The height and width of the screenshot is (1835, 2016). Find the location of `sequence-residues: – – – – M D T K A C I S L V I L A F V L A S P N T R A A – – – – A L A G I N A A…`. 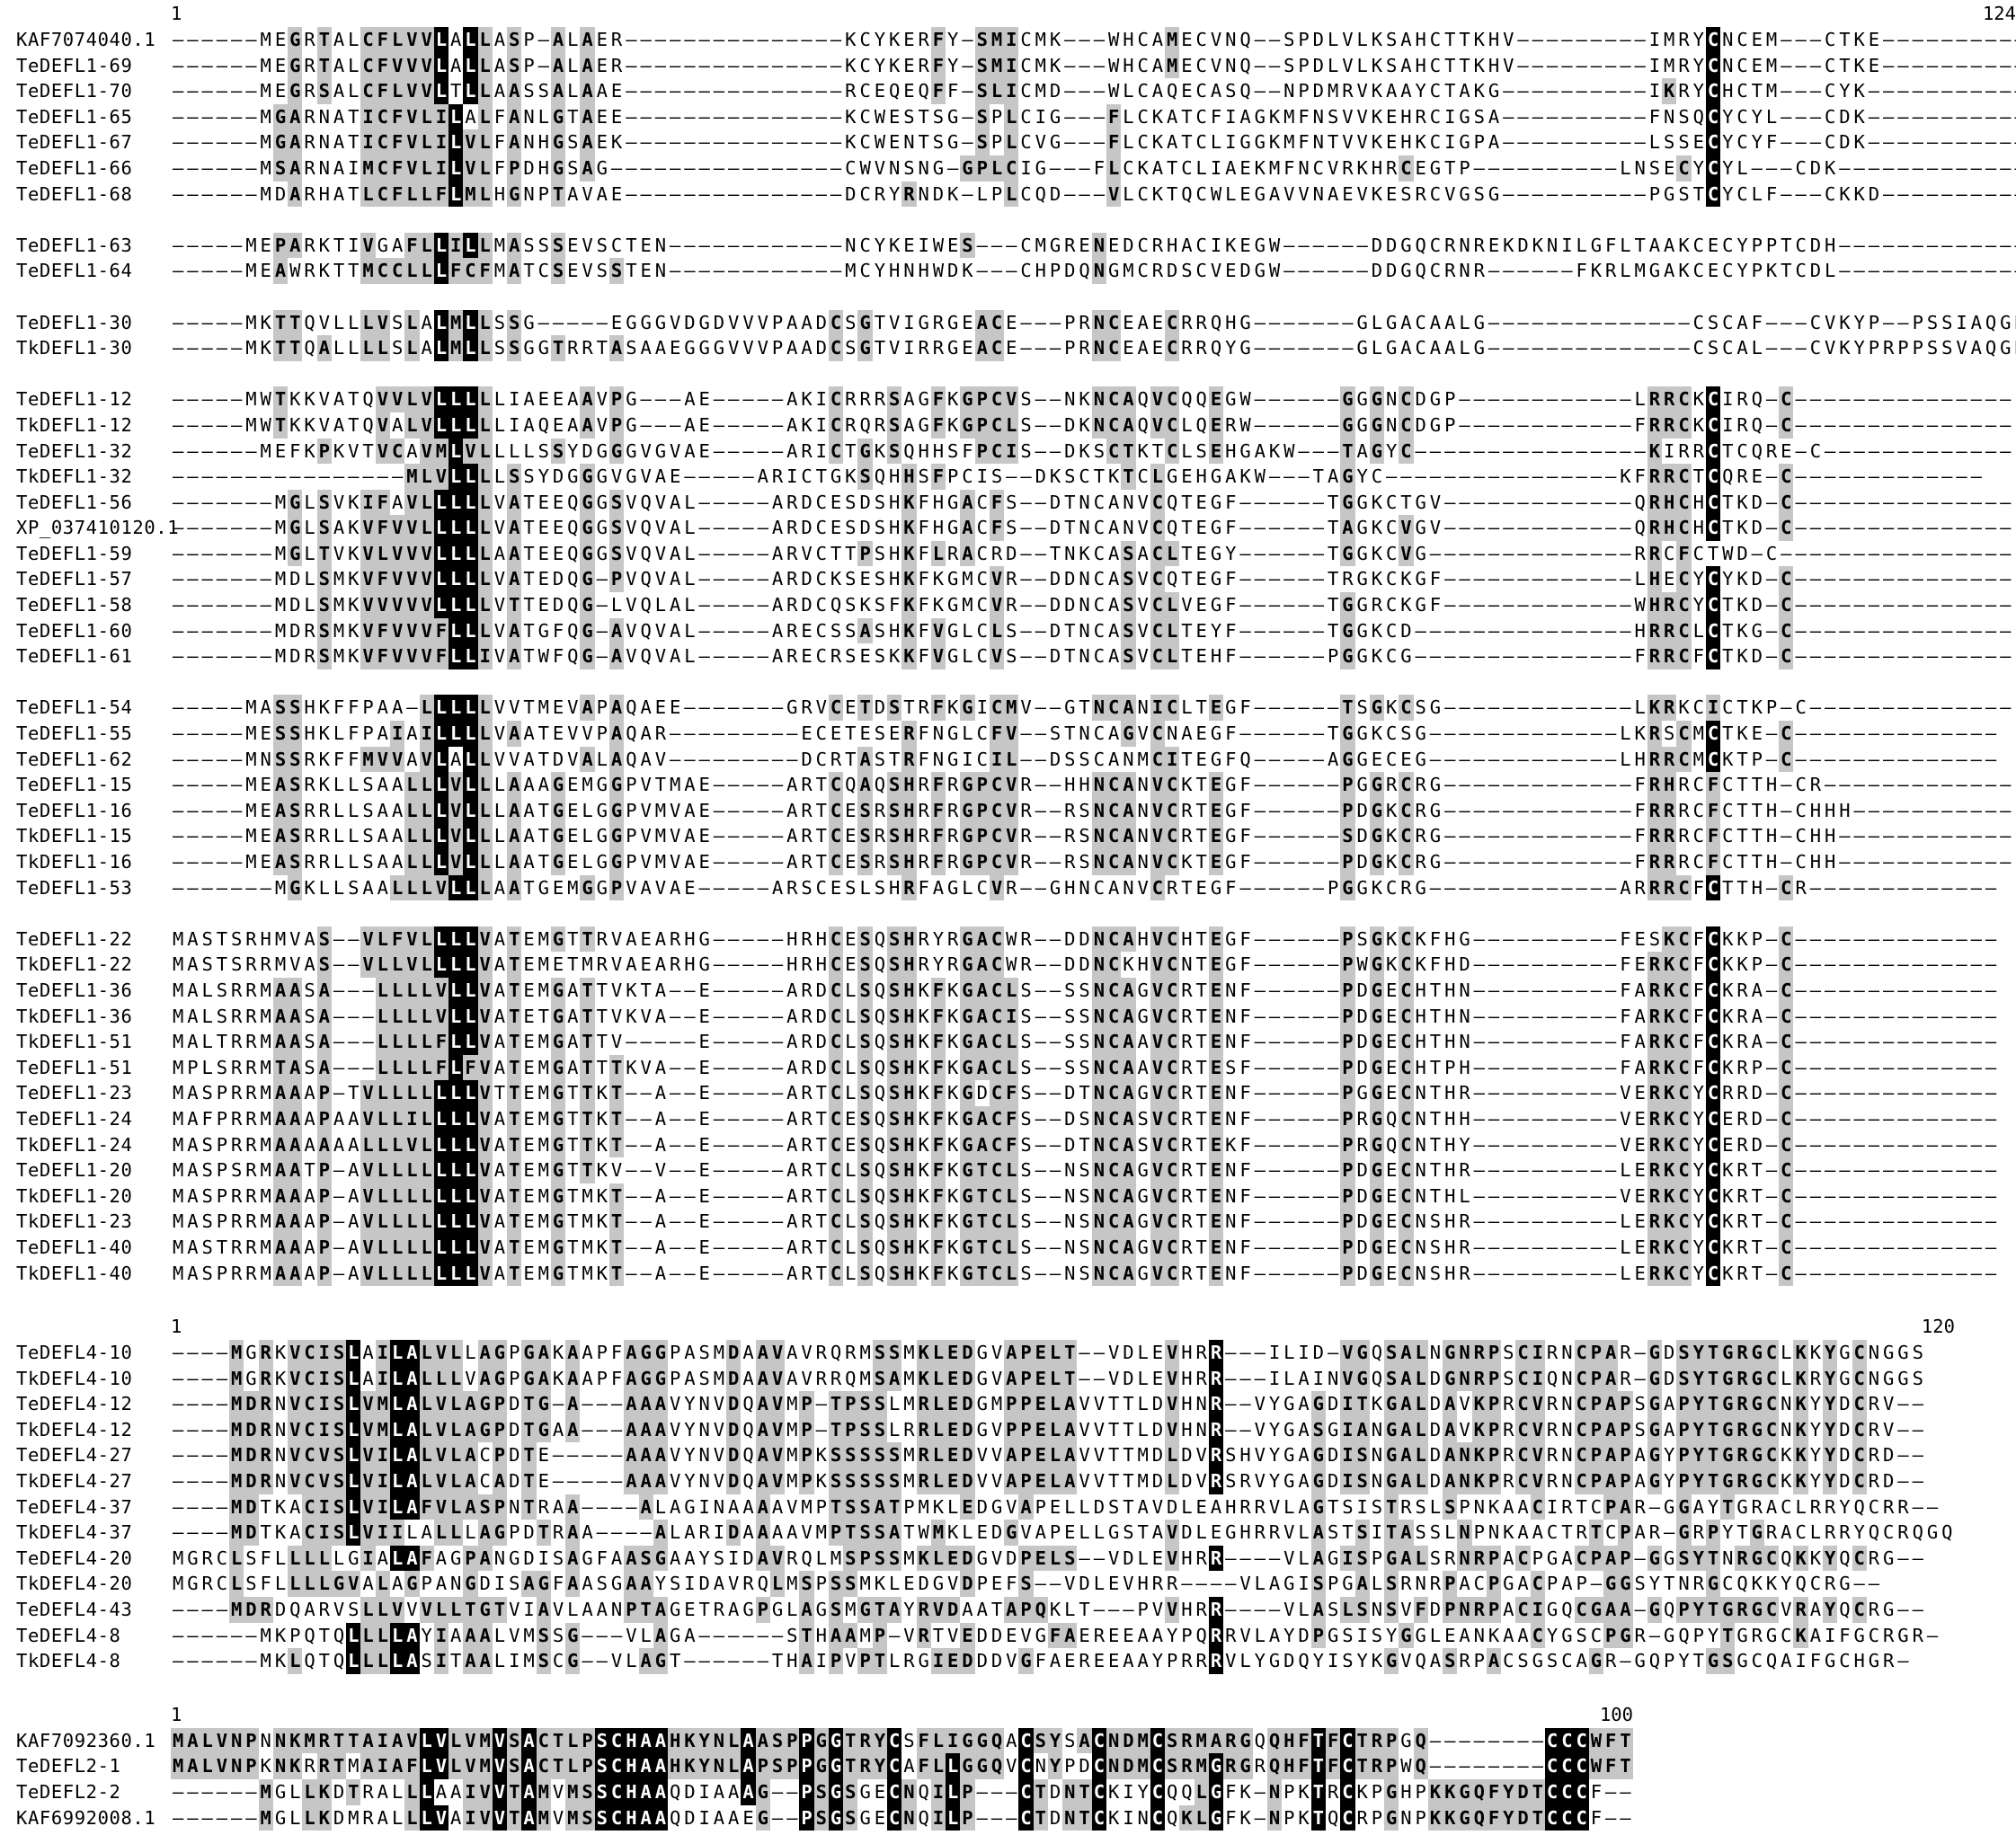

sequence-residues: – – – – M D T K A C I S L V I L A F V L A S P N T R A A – – – – A L A G I N A A… is located at coordinates (1055, 1507).